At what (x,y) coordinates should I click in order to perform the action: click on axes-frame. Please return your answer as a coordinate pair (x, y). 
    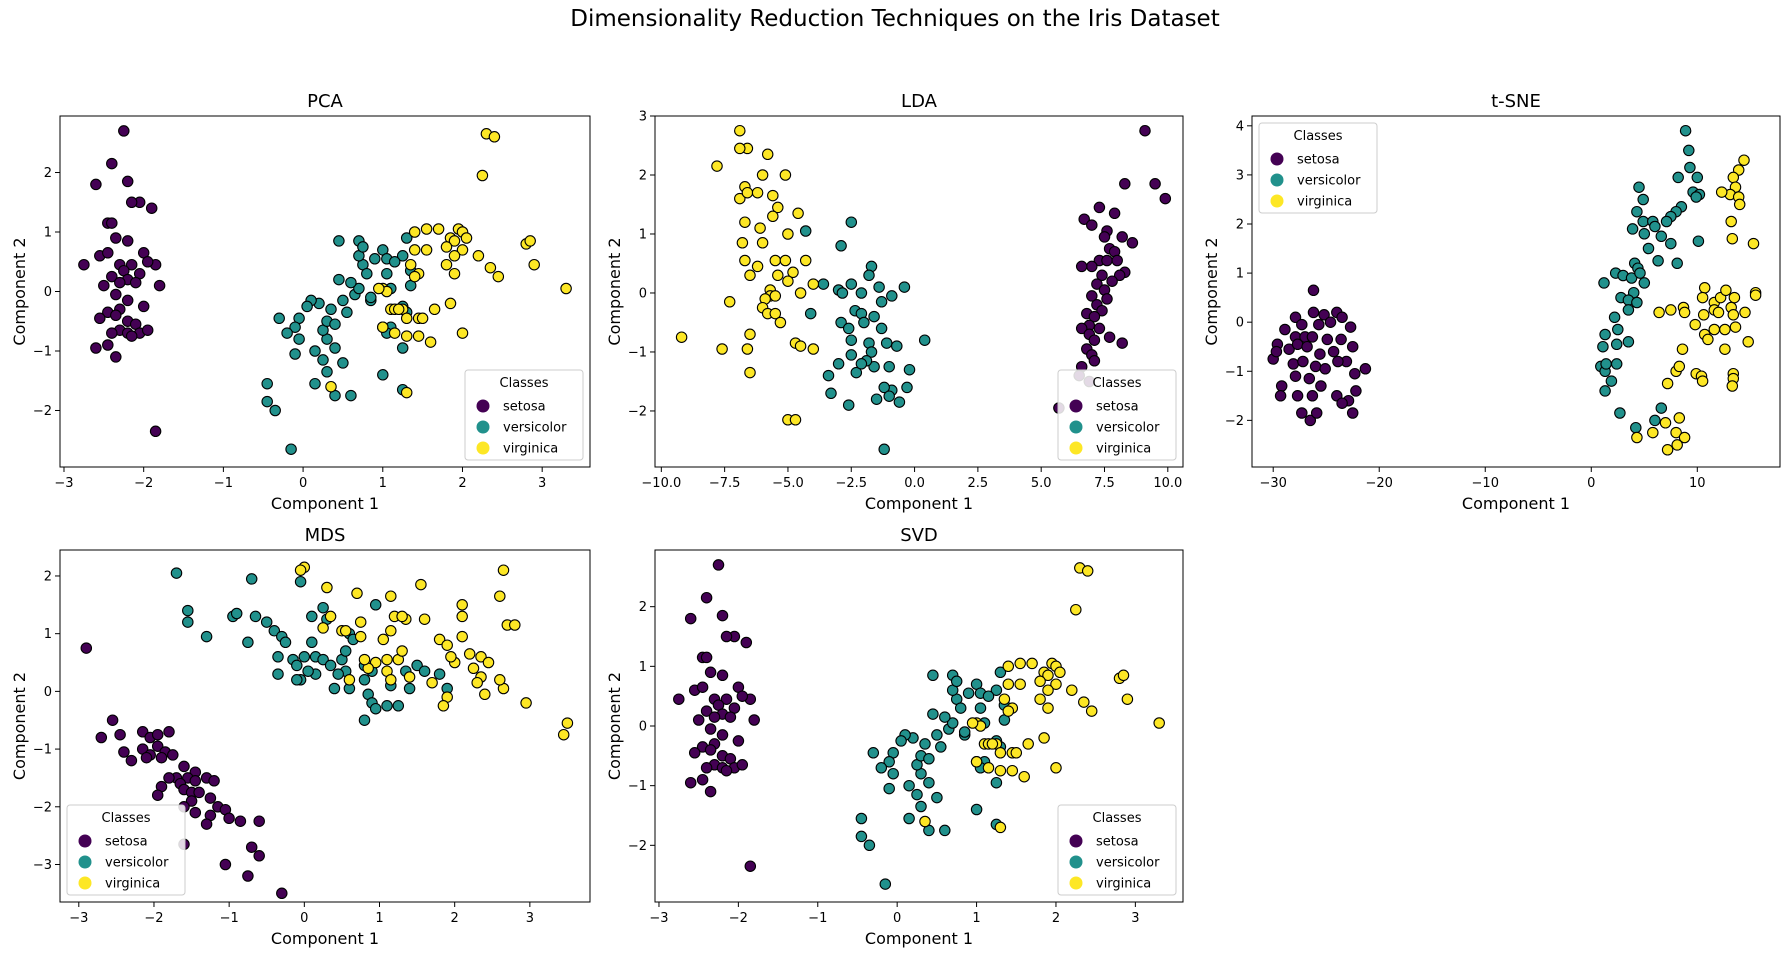
    Looking at the image, I should click on (919, 291).